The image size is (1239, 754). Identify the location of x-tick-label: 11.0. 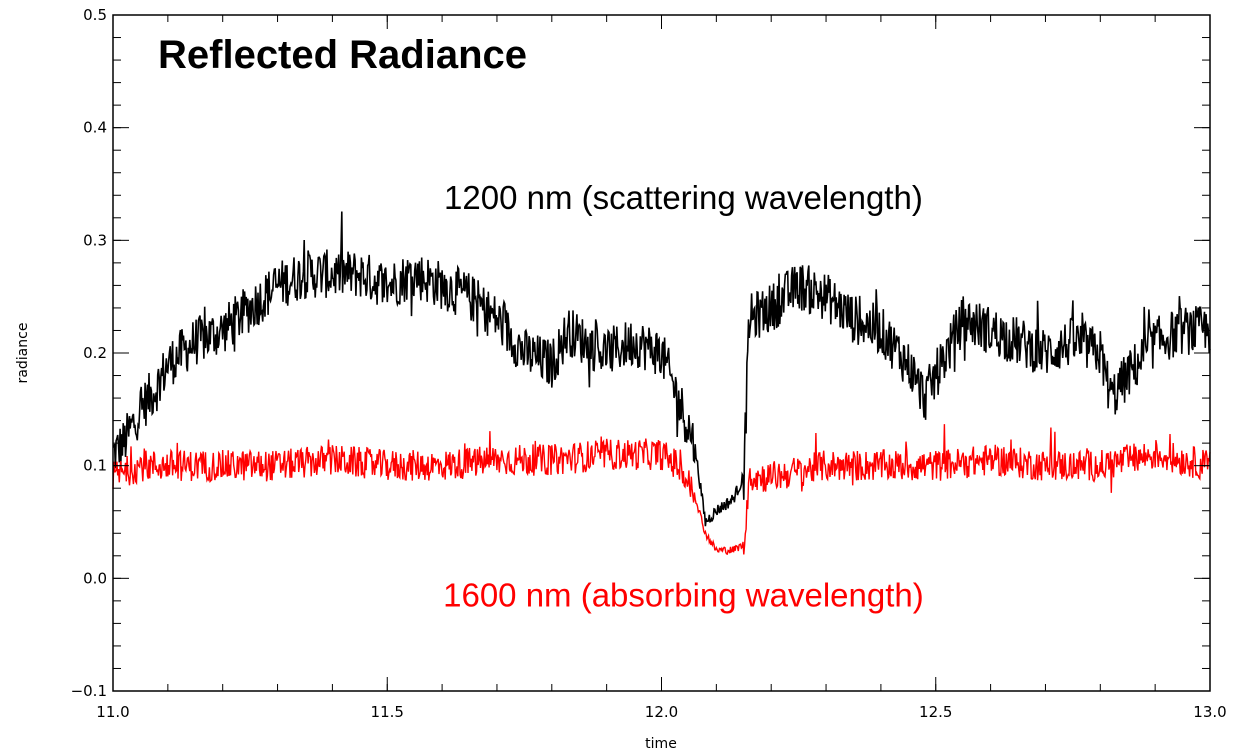
(112, 712).